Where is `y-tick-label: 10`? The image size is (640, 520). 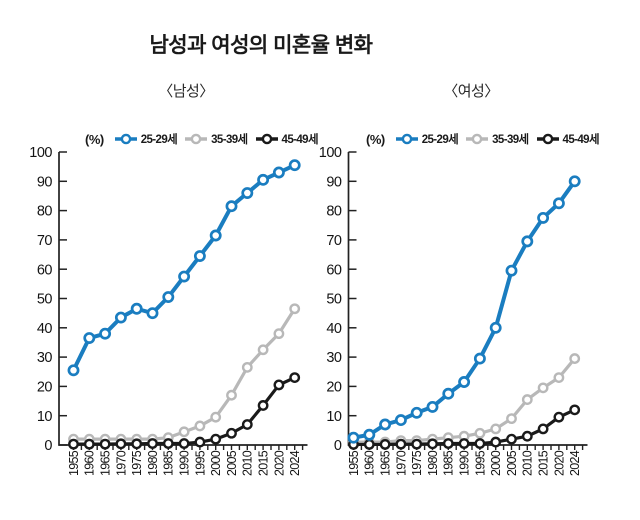 y-tick-label: 10 is located at coordinates (45, 417).